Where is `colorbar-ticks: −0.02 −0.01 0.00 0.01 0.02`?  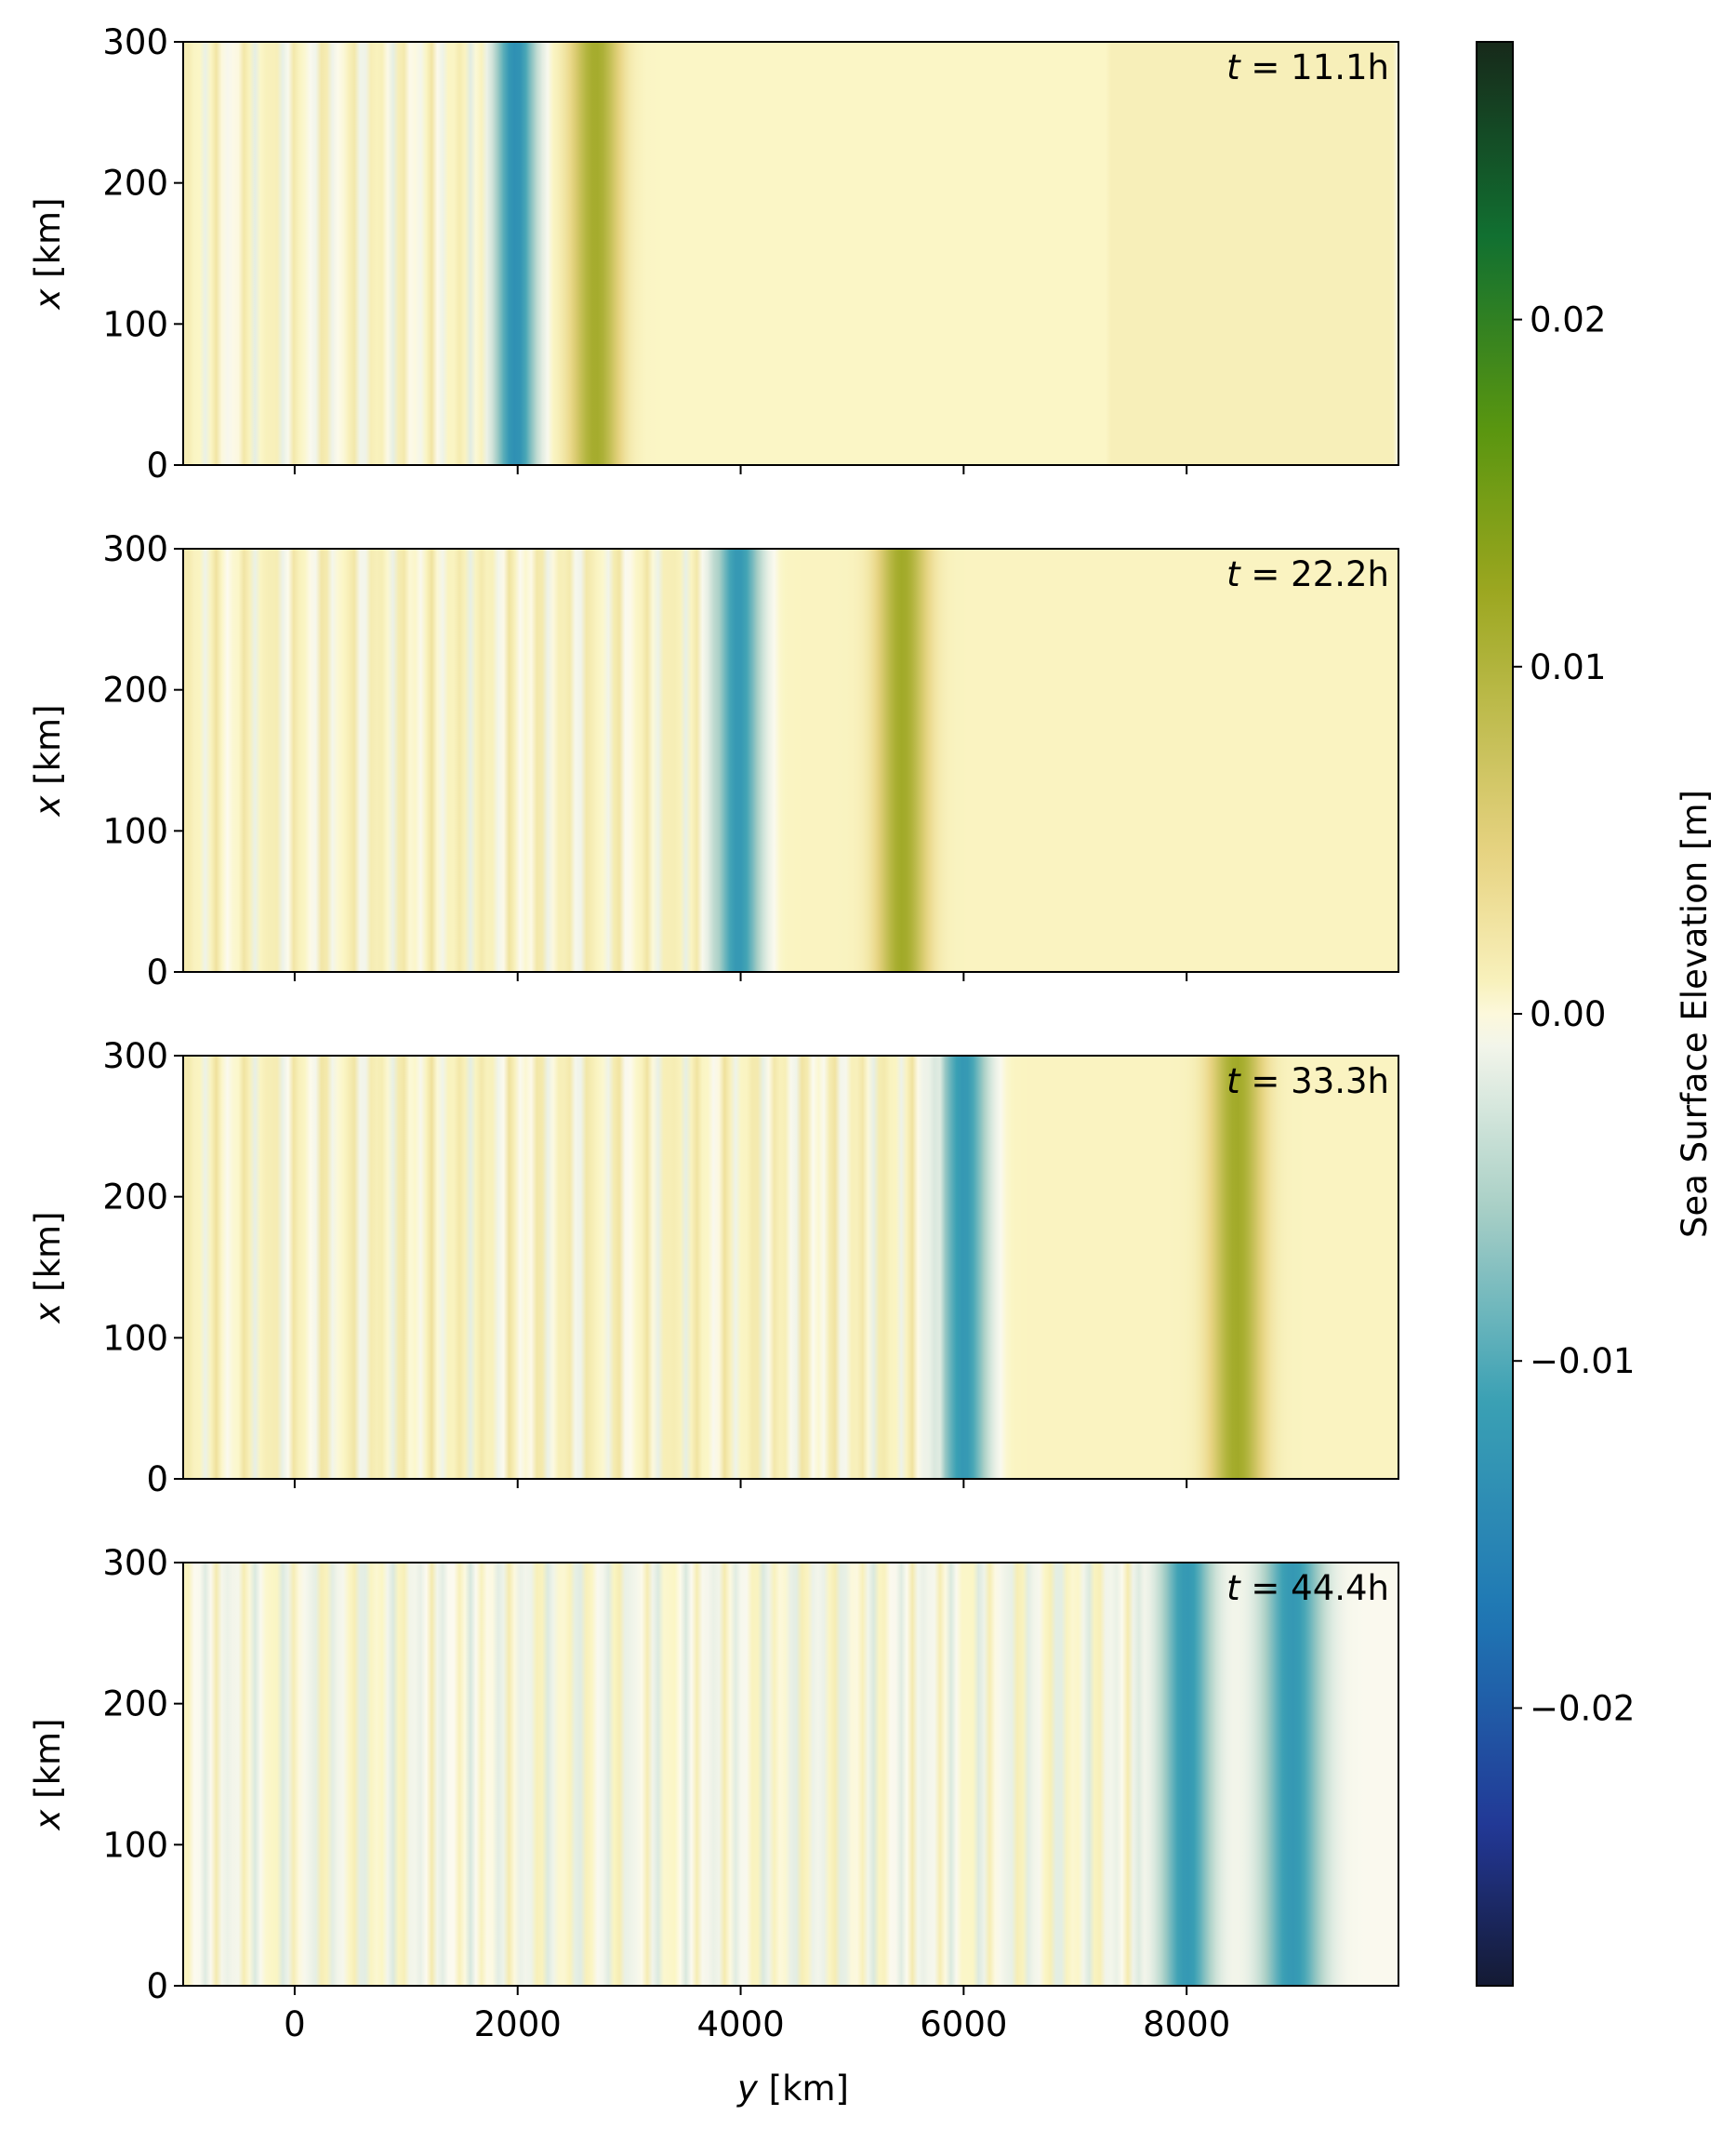 colorbar-ticks: −0.02 −0.01 0.00 0.01 0.02 is located at coordinates (1574, 1014).